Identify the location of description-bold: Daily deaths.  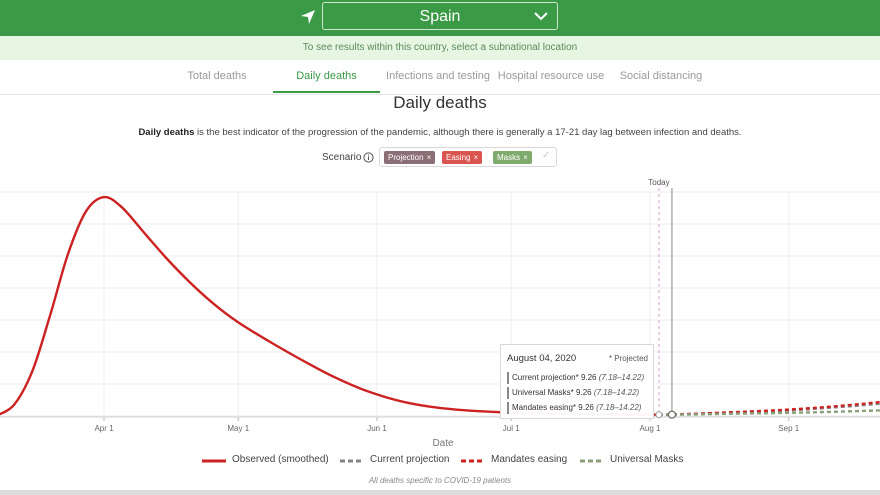
(166, 132).